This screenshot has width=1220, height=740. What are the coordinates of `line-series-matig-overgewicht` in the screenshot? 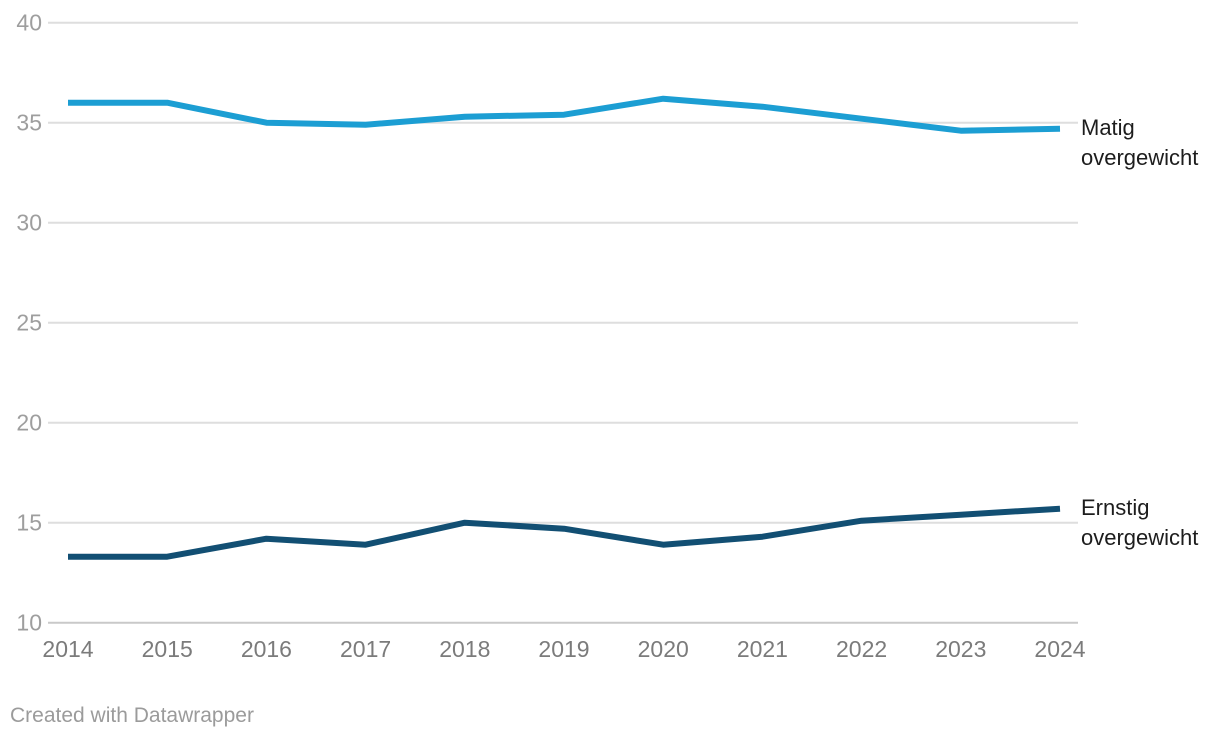 It's located at (564, 114).